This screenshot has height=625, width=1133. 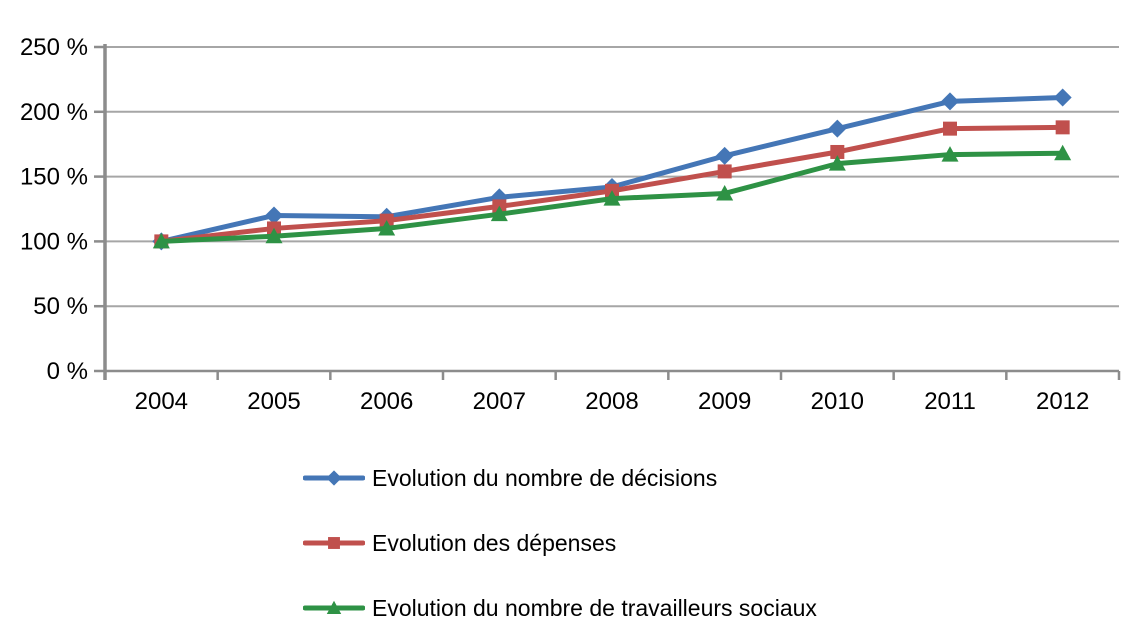 I want to click on x-axis-label: 2005, so click(x=273, y=401).